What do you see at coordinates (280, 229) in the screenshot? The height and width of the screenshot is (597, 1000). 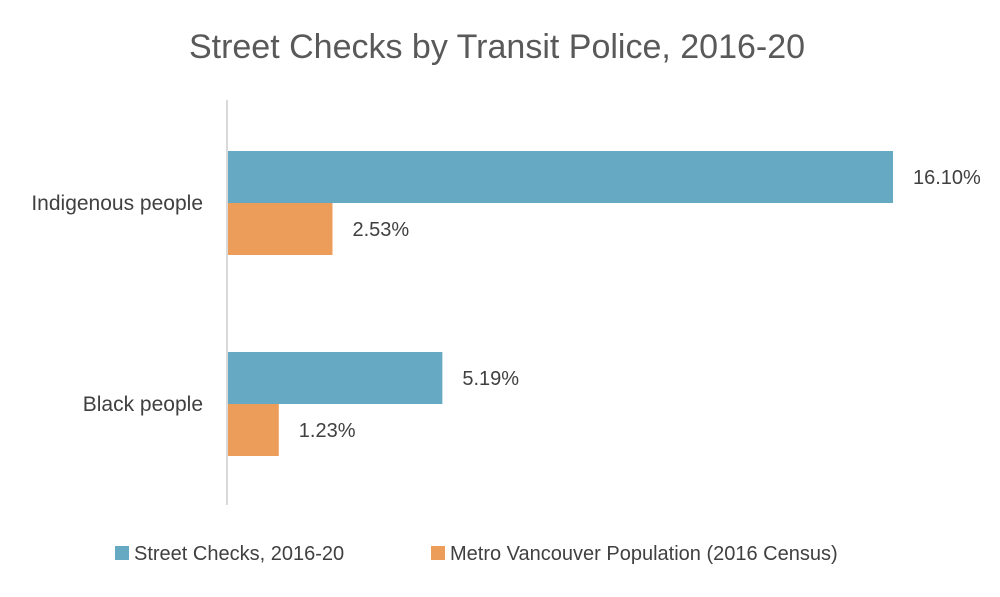 I see `bar-indigenous-people-metro-vancouver-population-2016-census` at bounding box center [280, 229].